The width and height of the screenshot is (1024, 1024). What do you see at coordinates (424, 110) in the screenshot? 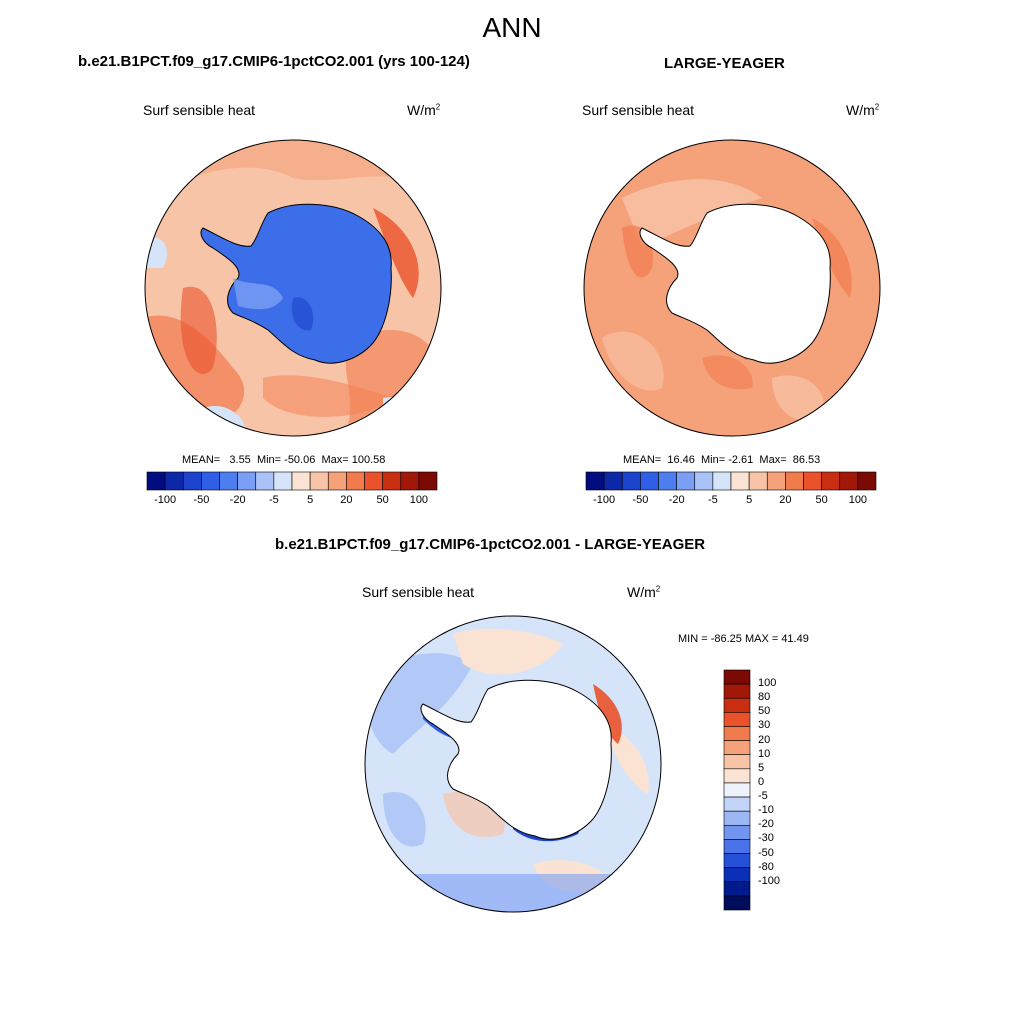
I see `panel-test-units: W/m2` at bounding box center [424, 110].